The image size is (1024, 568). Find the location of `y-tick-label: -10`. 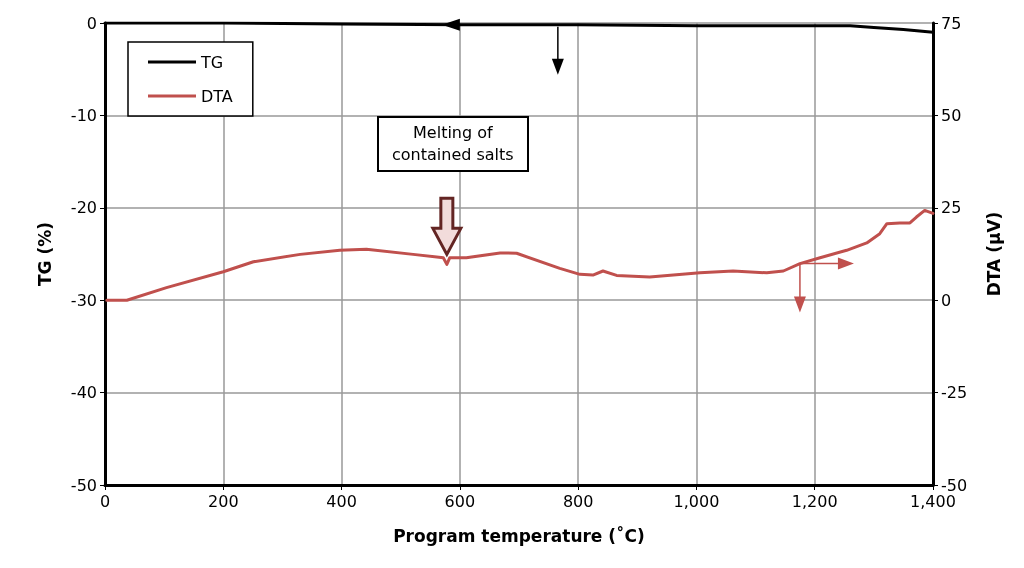

y-tick-label: -10 is located at coordinates (83, 115).